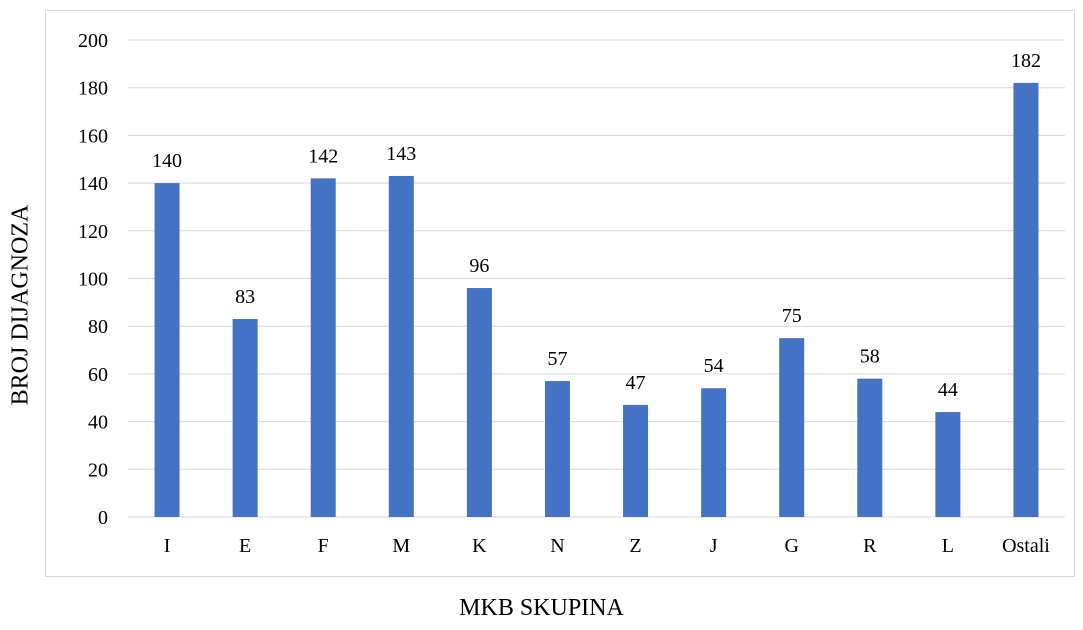 The height and width of the screenshot is (630, 1083). Describe the element at coordinates (103, 518) in the screenshot. I see `y-tick-label: 0` at that location.